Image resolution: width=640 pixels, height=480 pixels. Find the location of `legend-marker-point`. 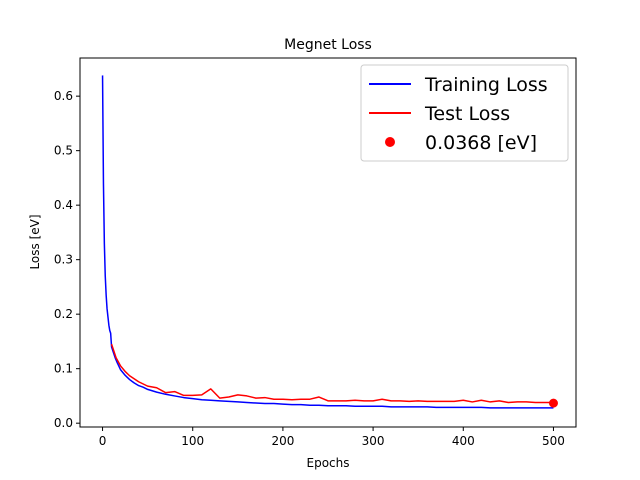

legend-marker-point is located at coordinates (390, 142).